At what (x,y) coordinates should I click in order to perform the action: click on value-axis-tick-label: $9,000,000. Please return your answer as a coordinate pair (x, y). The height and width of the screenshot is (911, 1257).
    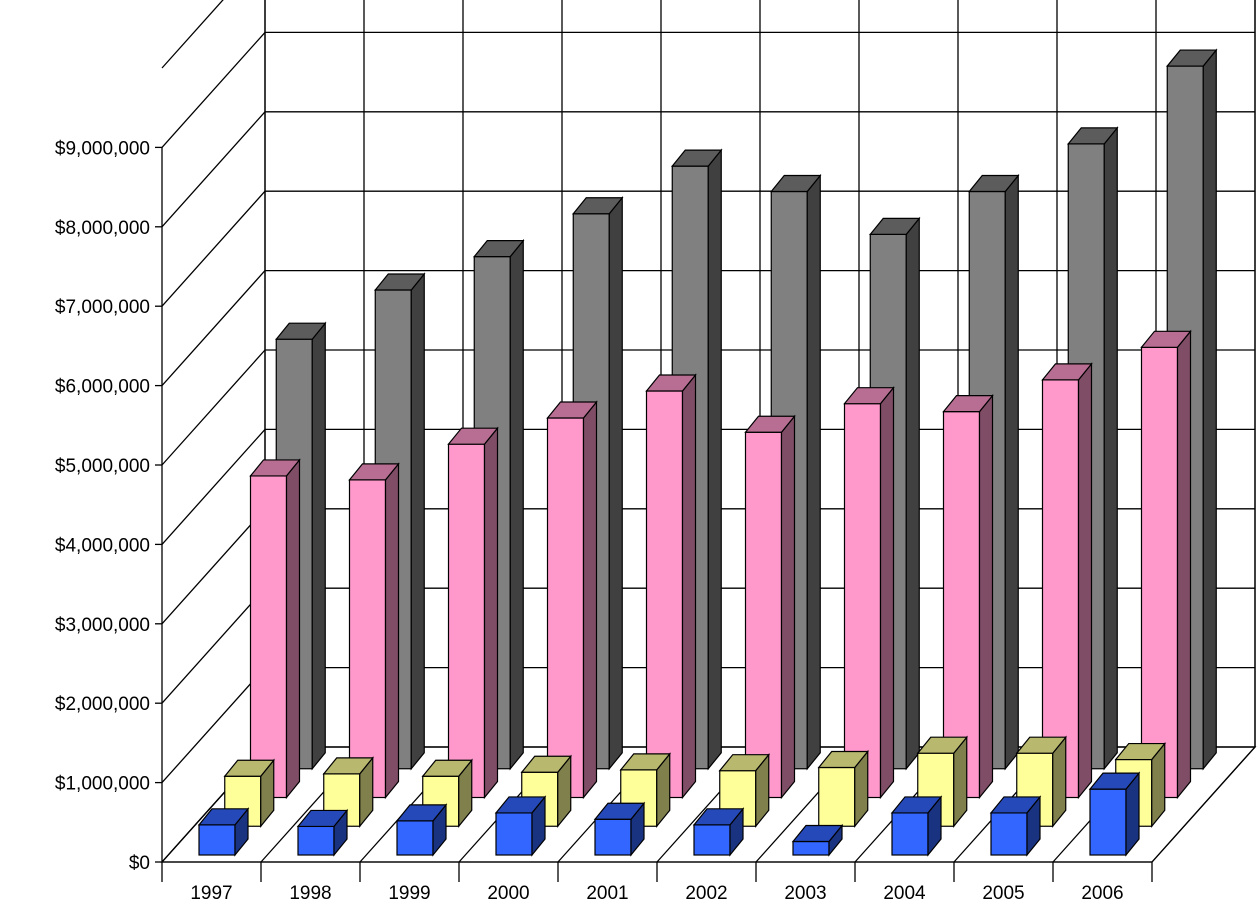
    Looking at the image, I should click on (102, 148).